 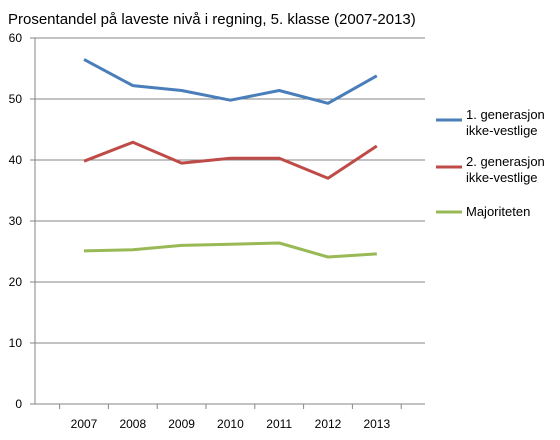 I want to click on x-tick-label: 2011, so click(x=279, y=424).